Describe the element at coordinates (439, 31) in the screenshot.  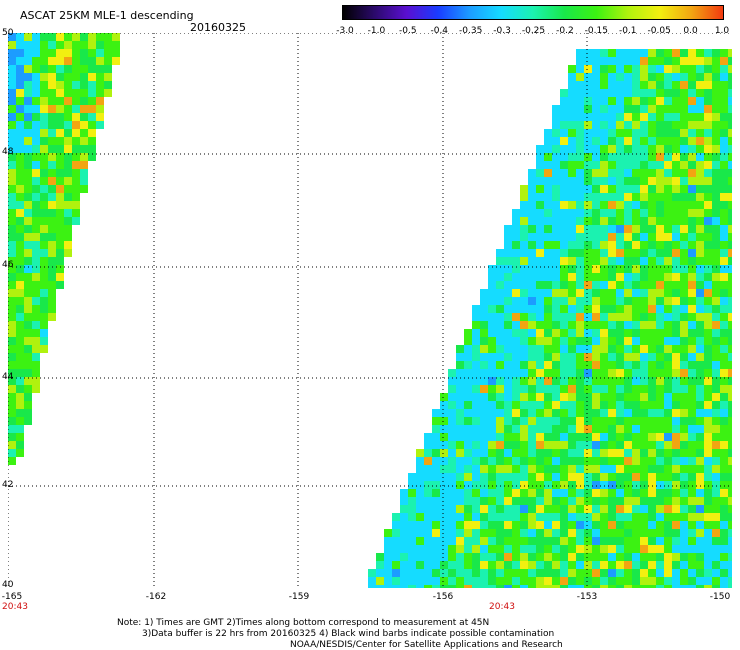
I see `colorbar-label: -0.4` at that location.